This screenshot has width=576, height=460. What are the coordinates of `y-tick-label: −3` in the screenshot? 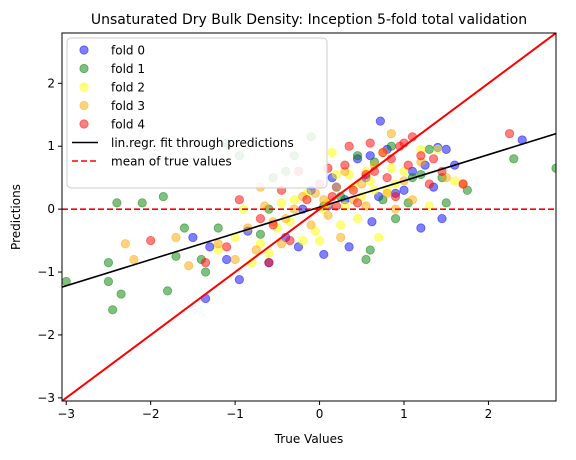 It's located at (46, 398).